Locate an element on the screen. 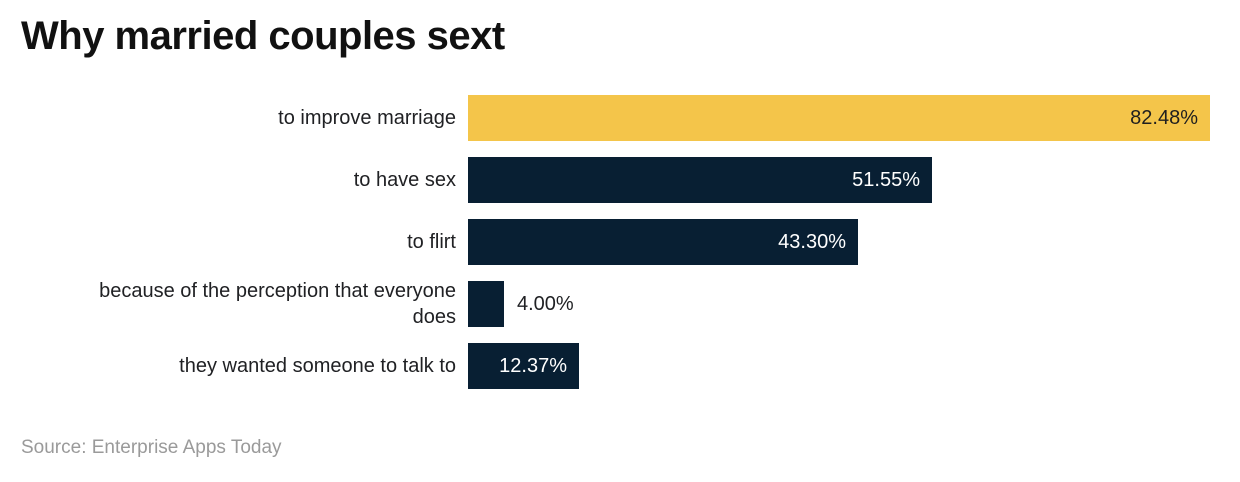 The image size is (1240, 482). source-attribution: Source: Enterprise Apps Today is located at coordinates (151, 447).